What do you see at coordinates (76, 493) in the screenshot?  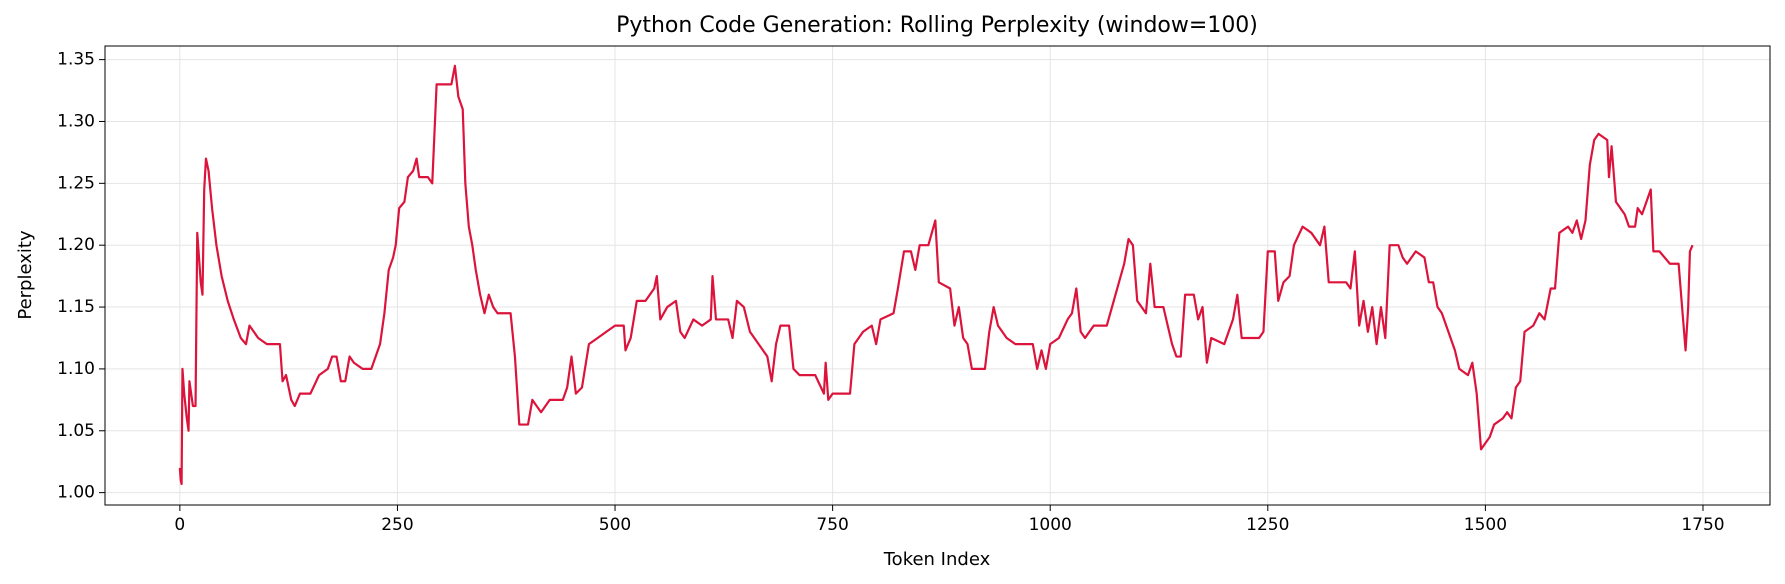 I see `y-tick-label: 1.00` at bounding box center [76, 493].